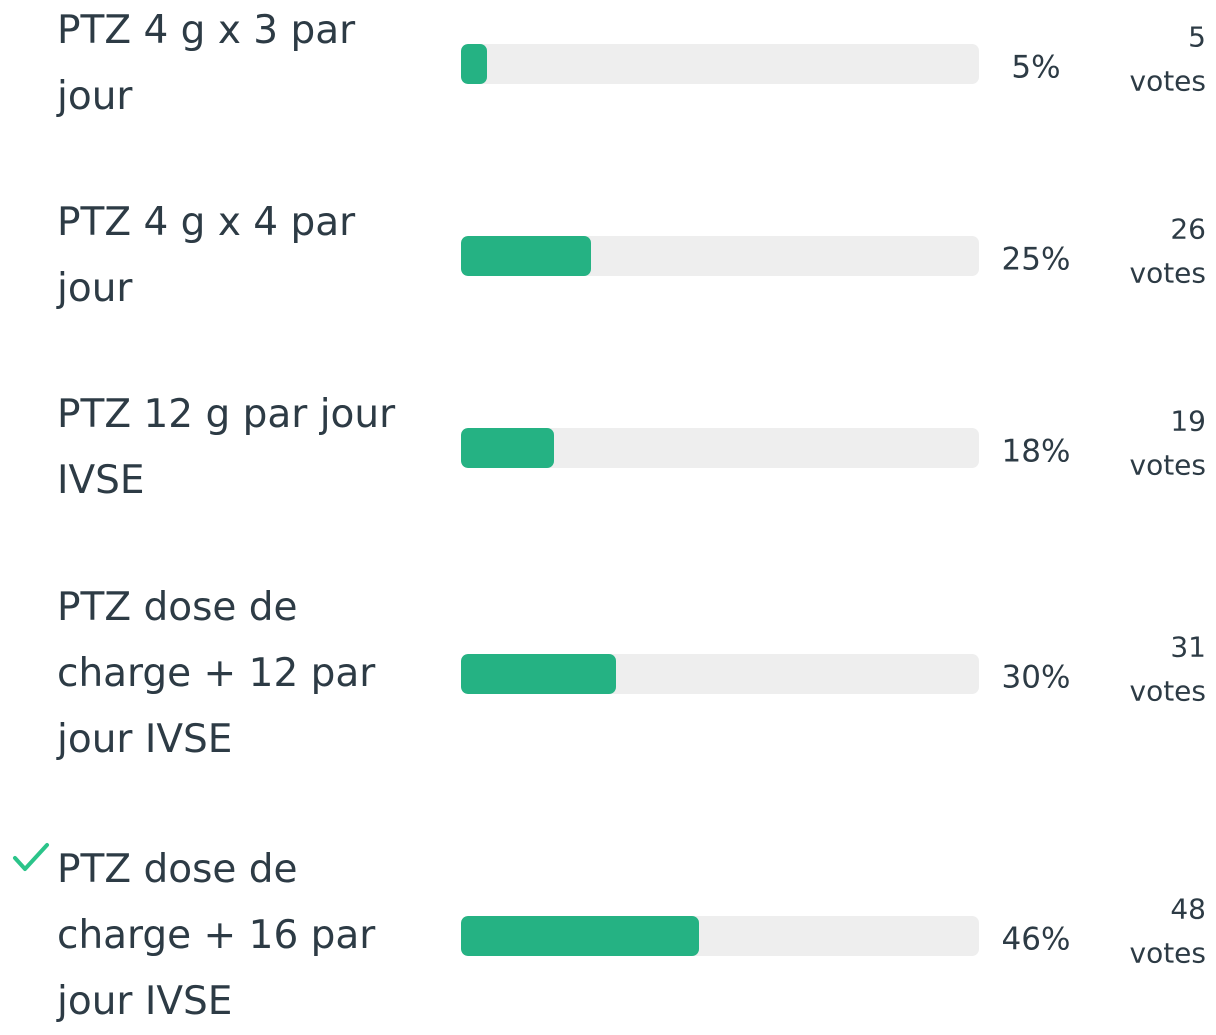 This screenshot has width=1216, height=1035. Describe the element at coordinates (1188, 421) in the screenshot. I see `vote-number: 19` at that location.